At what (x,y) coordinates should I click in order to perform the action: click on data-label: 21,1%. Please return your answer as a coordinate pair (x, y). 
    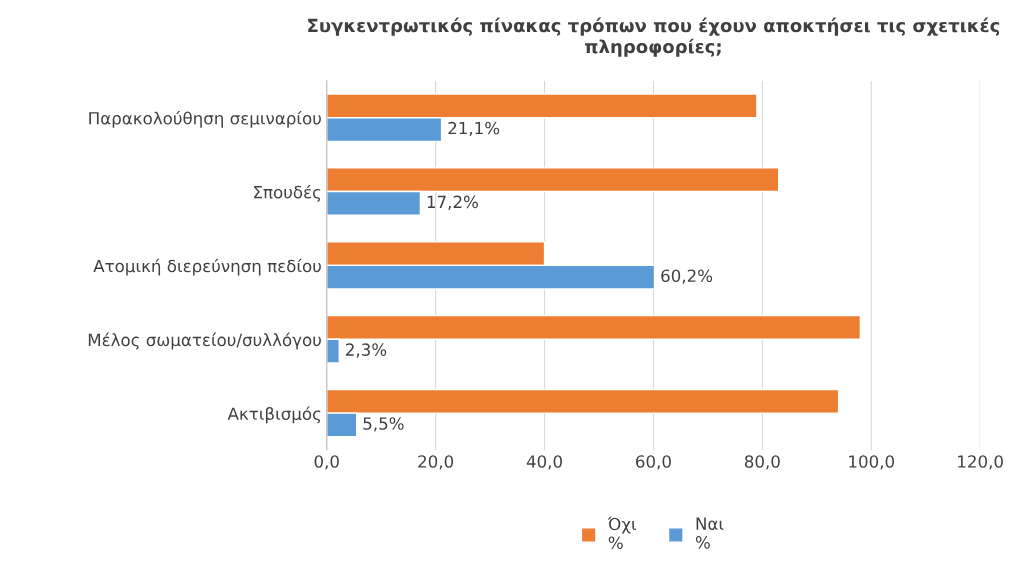
    Looking at the image, I should click on (474, 129).